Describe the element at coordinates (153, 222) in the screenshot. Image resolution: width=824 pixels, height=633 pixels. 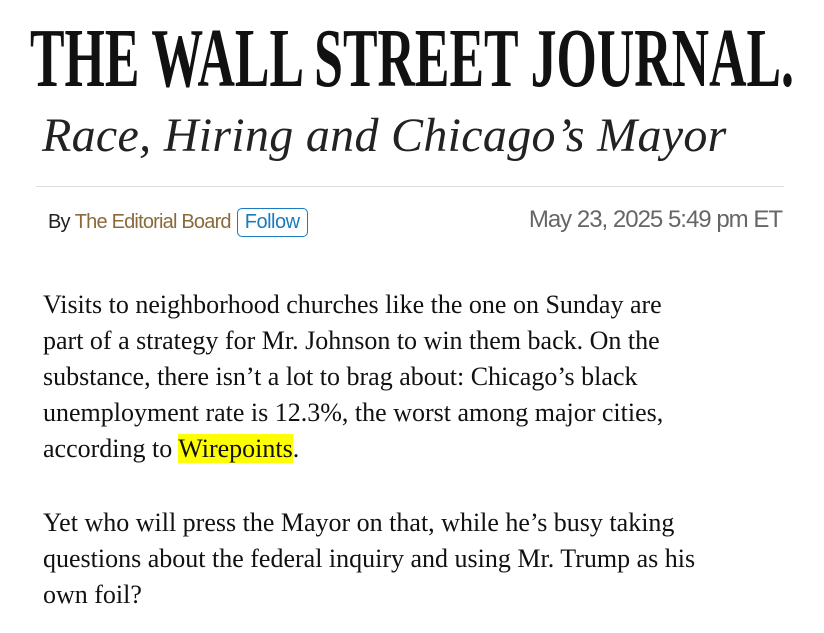
I see `author-link: The Editorial Board` at that location.